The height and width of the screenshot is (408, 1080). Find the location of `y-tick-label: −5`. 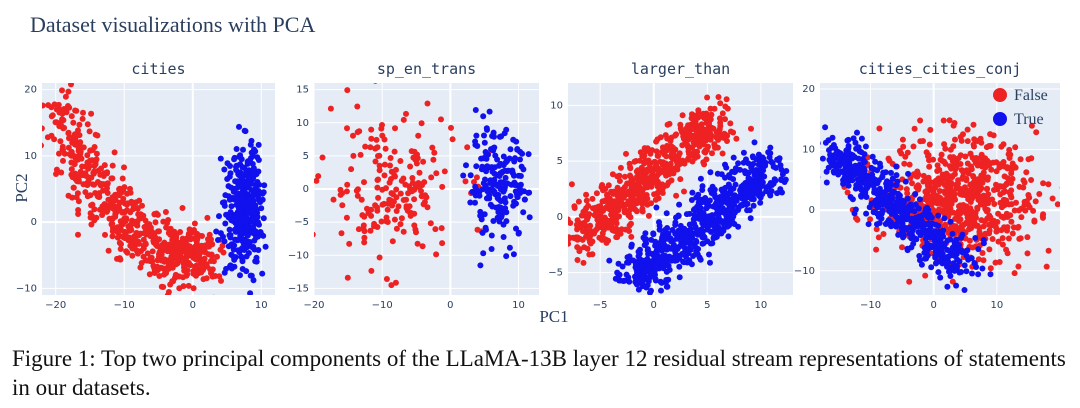

y-tick-label: −5 is located at coordinates (301, 222).